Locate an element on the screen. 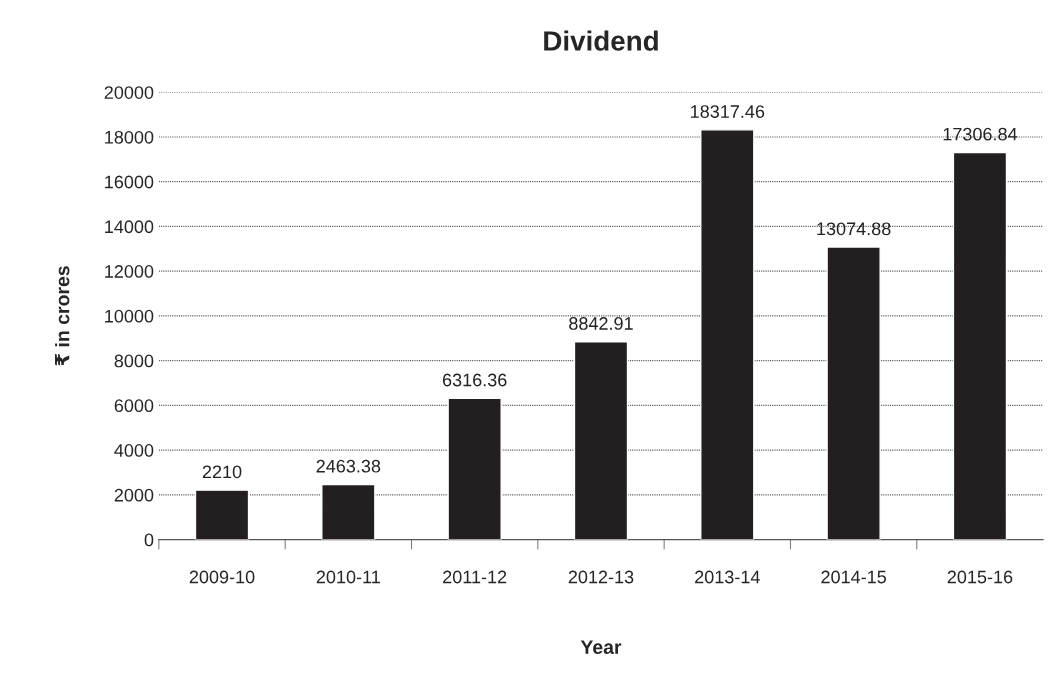  x-tick-label: 2013-14 is located at coordinates (727, 577).